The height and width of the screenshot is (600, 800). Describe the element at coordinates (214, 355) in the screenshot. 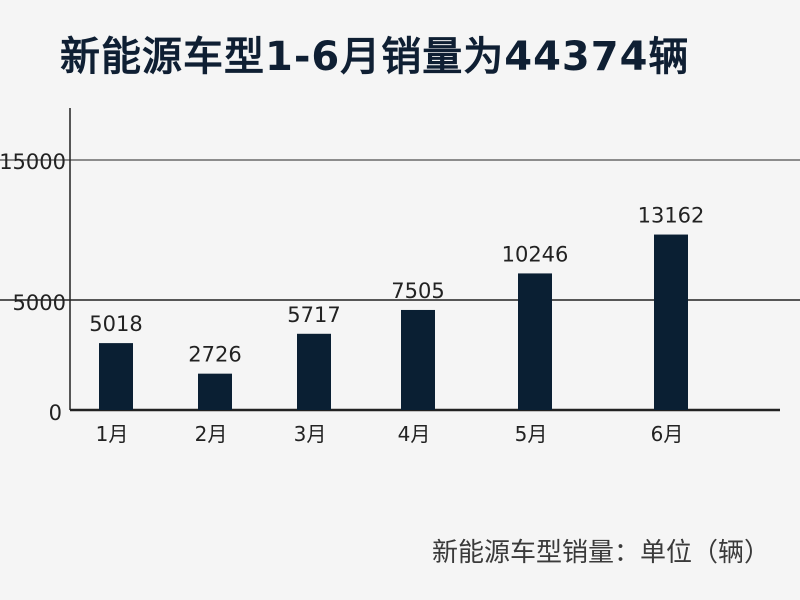

I see `data-label-2: 2726` at that location.